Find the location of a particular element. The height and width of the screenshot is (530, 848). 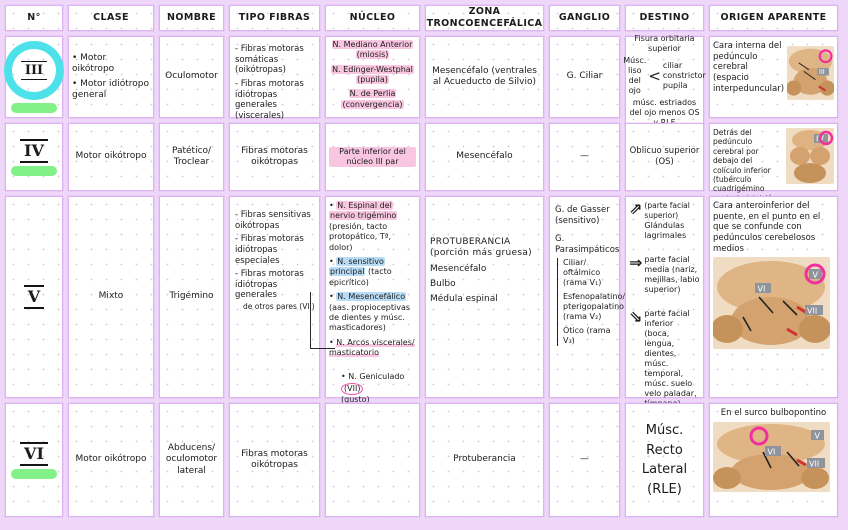

ganglion: Ciliar/ oftálmico (rama V₁) is located at coordinates (582, 272).